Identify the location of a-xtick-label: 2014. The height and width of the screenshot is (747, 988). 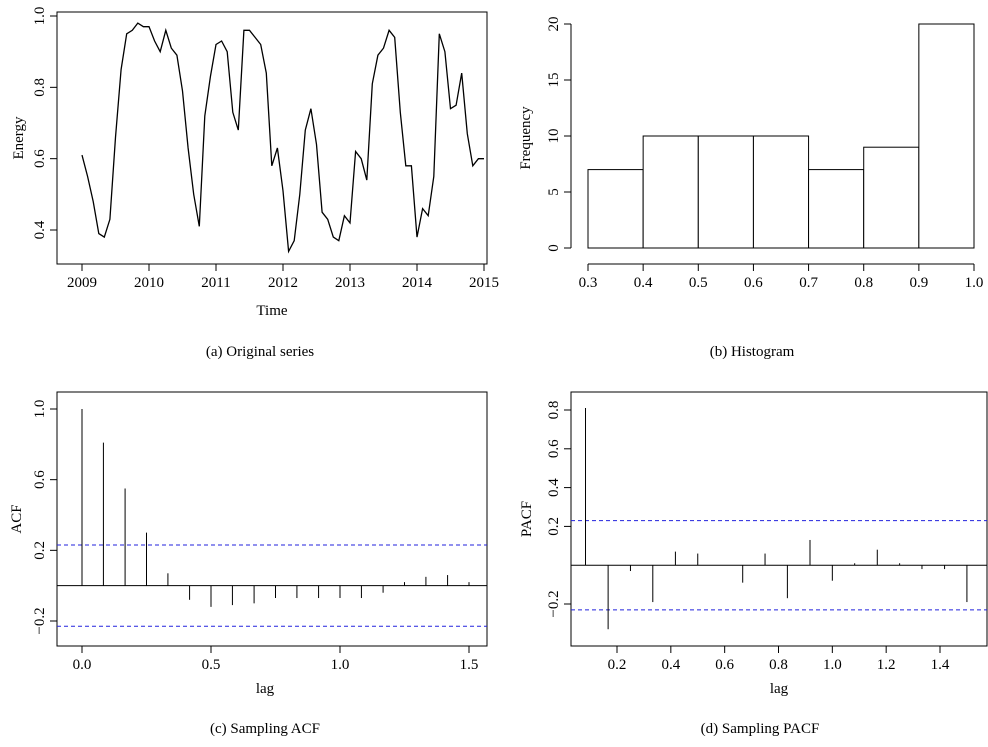
(417, 283).